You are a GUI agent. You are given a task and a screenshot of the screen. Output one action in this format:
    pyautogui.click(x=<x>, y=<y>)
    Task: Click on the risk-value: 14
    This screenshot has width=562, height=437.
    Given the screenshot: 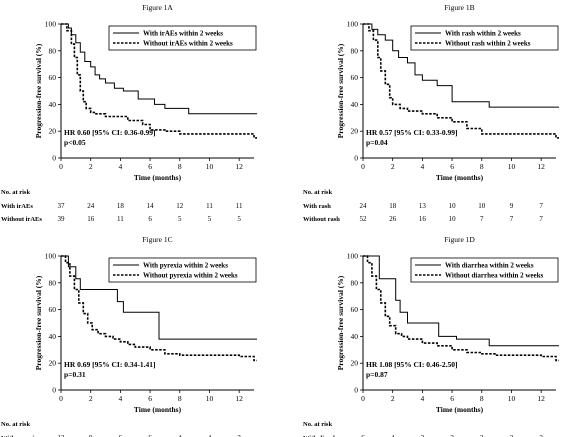 What is the action you would take?
    pyautogui.click(x=151, y=206)
    